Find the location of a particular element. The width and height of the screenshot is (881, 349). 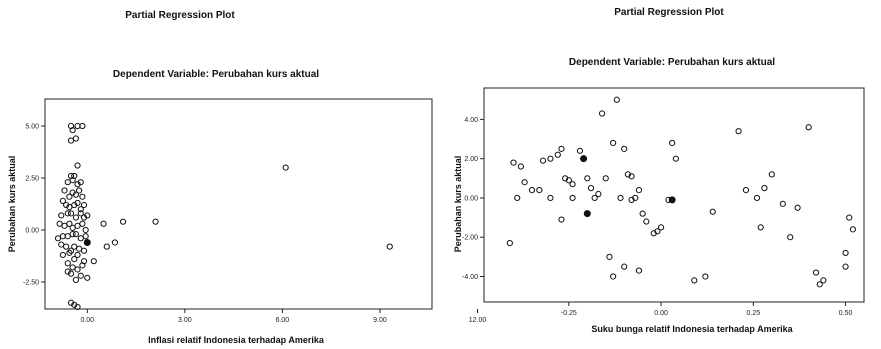

chart-2-x-tick-label: 0.25 is located at coordinates (754, 313).